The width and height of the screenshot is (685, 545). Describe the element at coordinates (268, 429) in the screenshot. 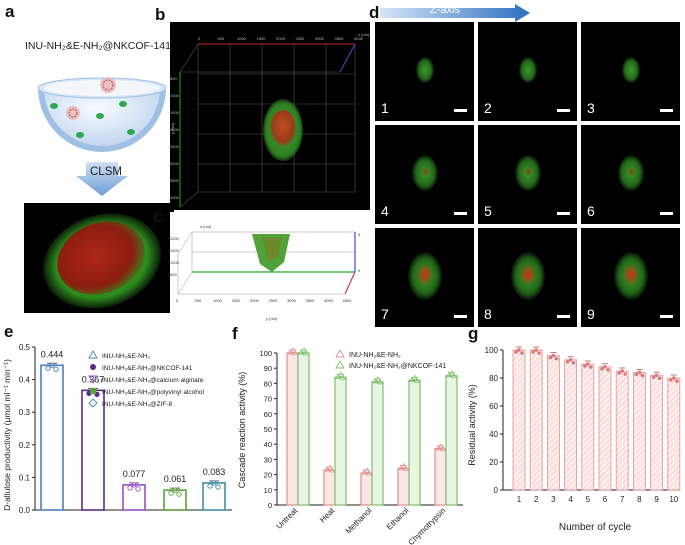

I see `y-tick-label: 50` at that location.